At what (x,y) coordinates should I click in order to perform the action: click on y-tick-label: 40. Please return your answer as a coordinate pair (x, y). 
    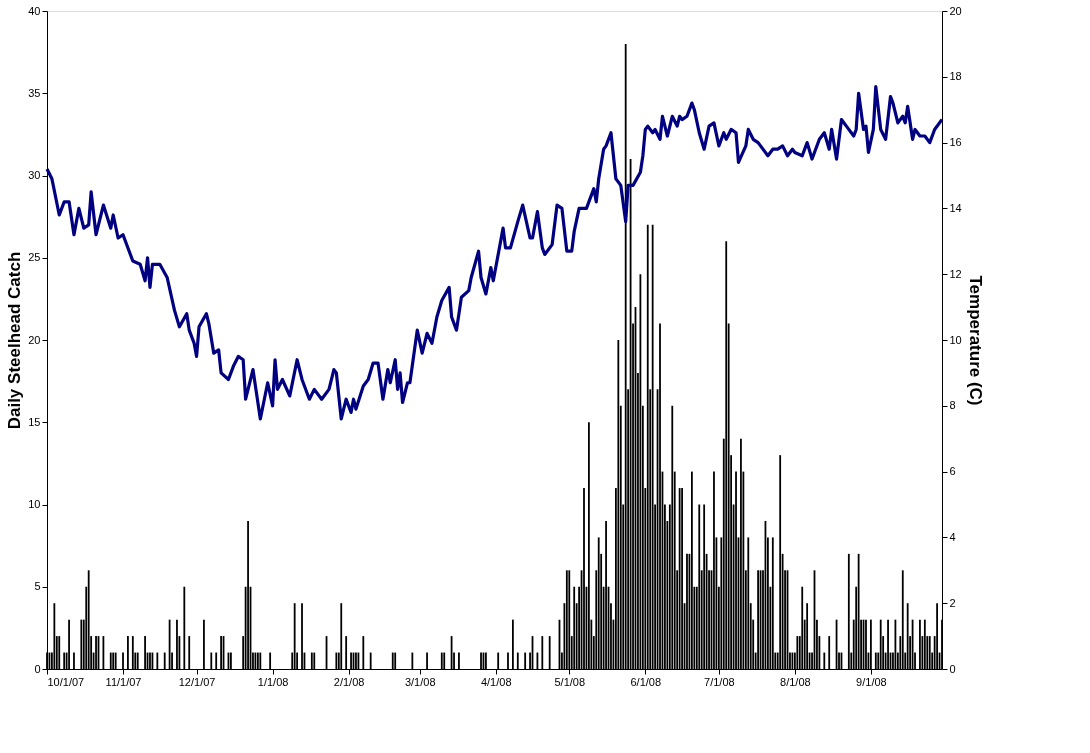
    Looking at the image, I should click on (34, 10).